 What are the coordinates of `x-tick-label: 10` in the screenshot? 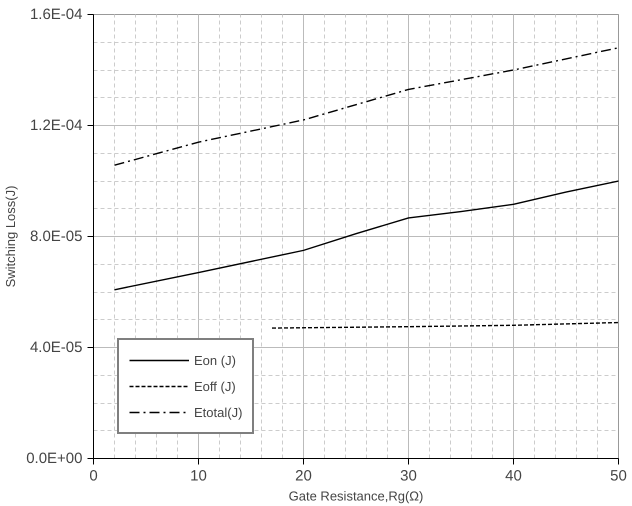 It's located at (198, 476).